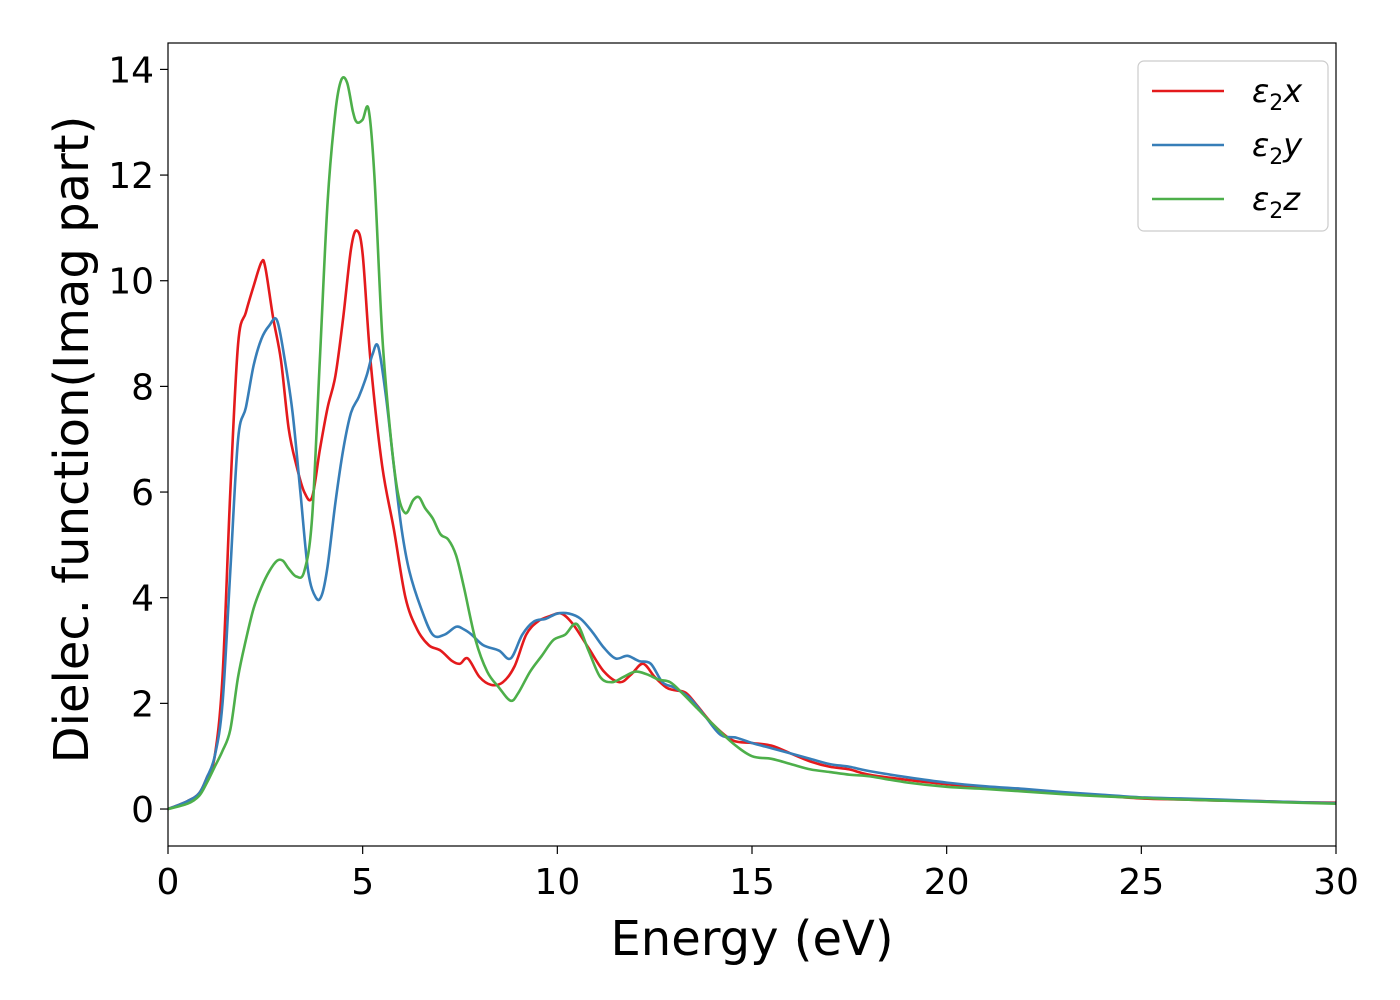 Image resolution: width=1400 pixels, height=1000 pixels. What do you see at coordinates (142, 387) in the screenshot?
I see `y-tick-label: 8` at bounding box center [142, 387].